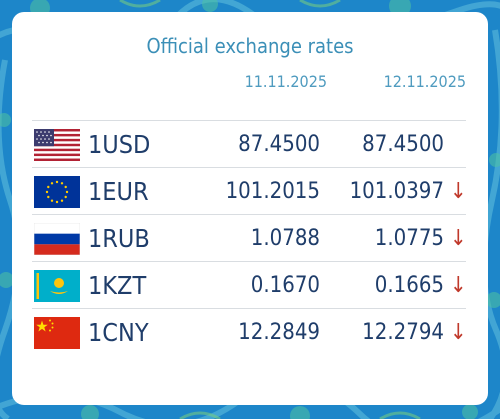 This screenshot has height=419, width=500. I want to click on currency-code: 1USD, so click(119, 144).